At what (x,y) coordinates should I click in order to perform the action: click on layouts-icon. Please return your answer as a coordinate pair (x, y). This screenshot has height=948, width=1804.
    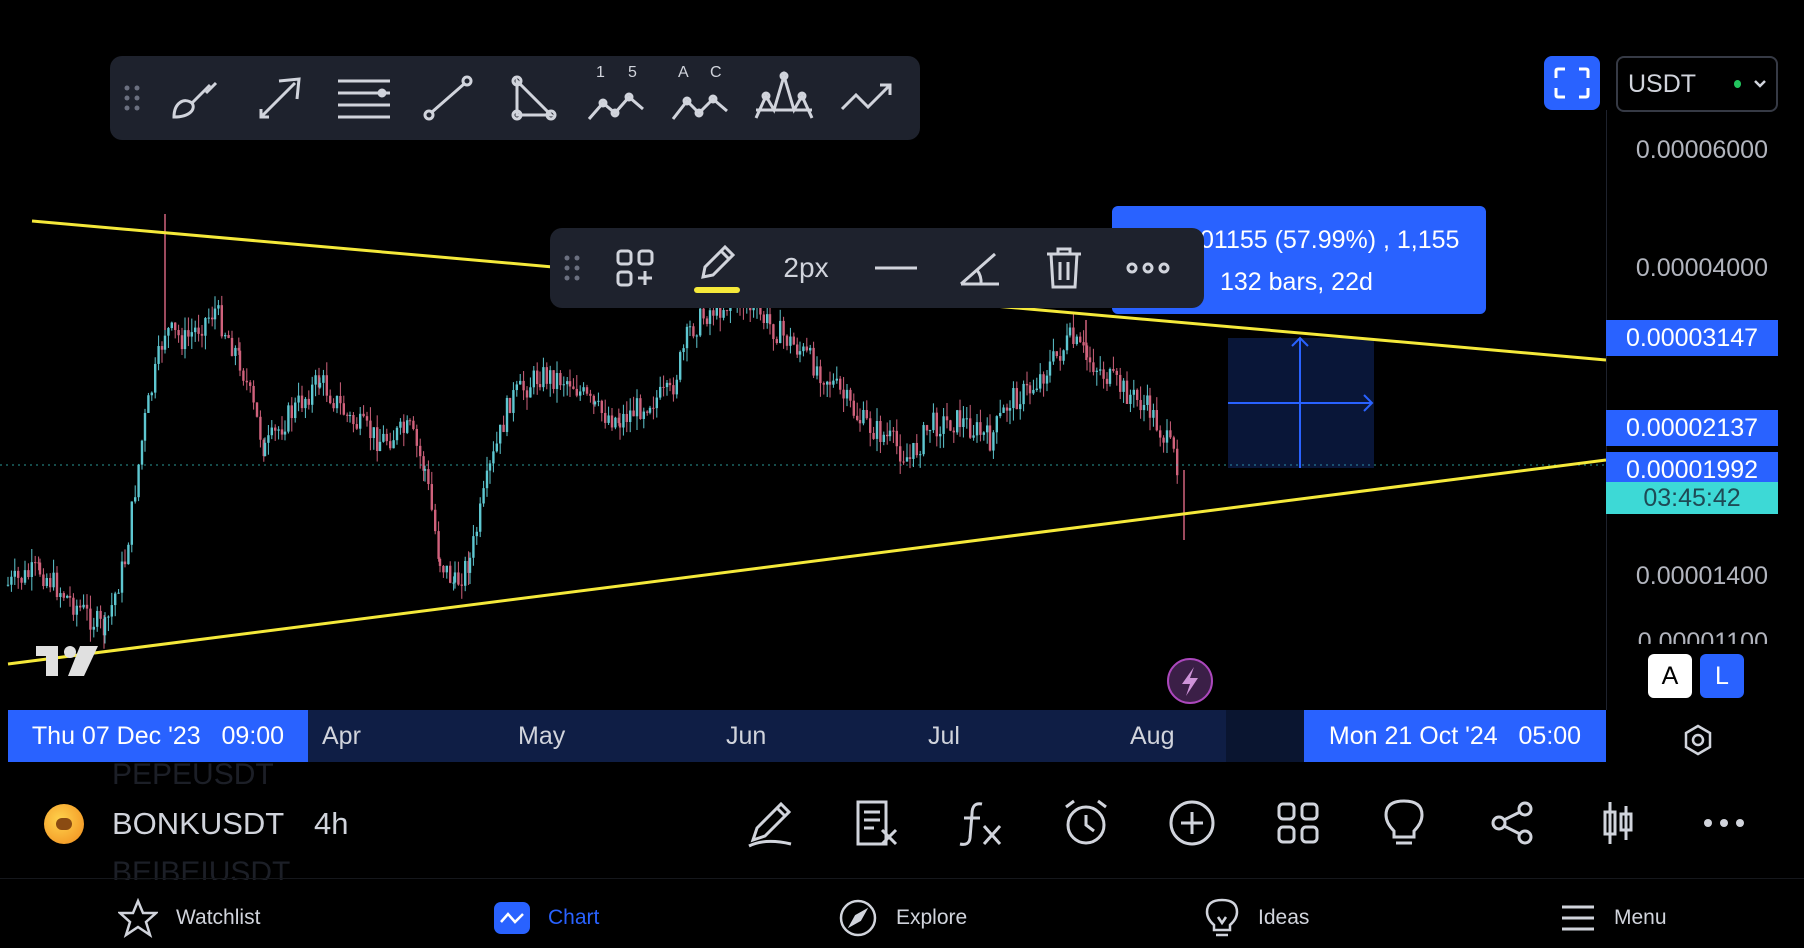
    Looking at the image, I should click on (1298, 823).